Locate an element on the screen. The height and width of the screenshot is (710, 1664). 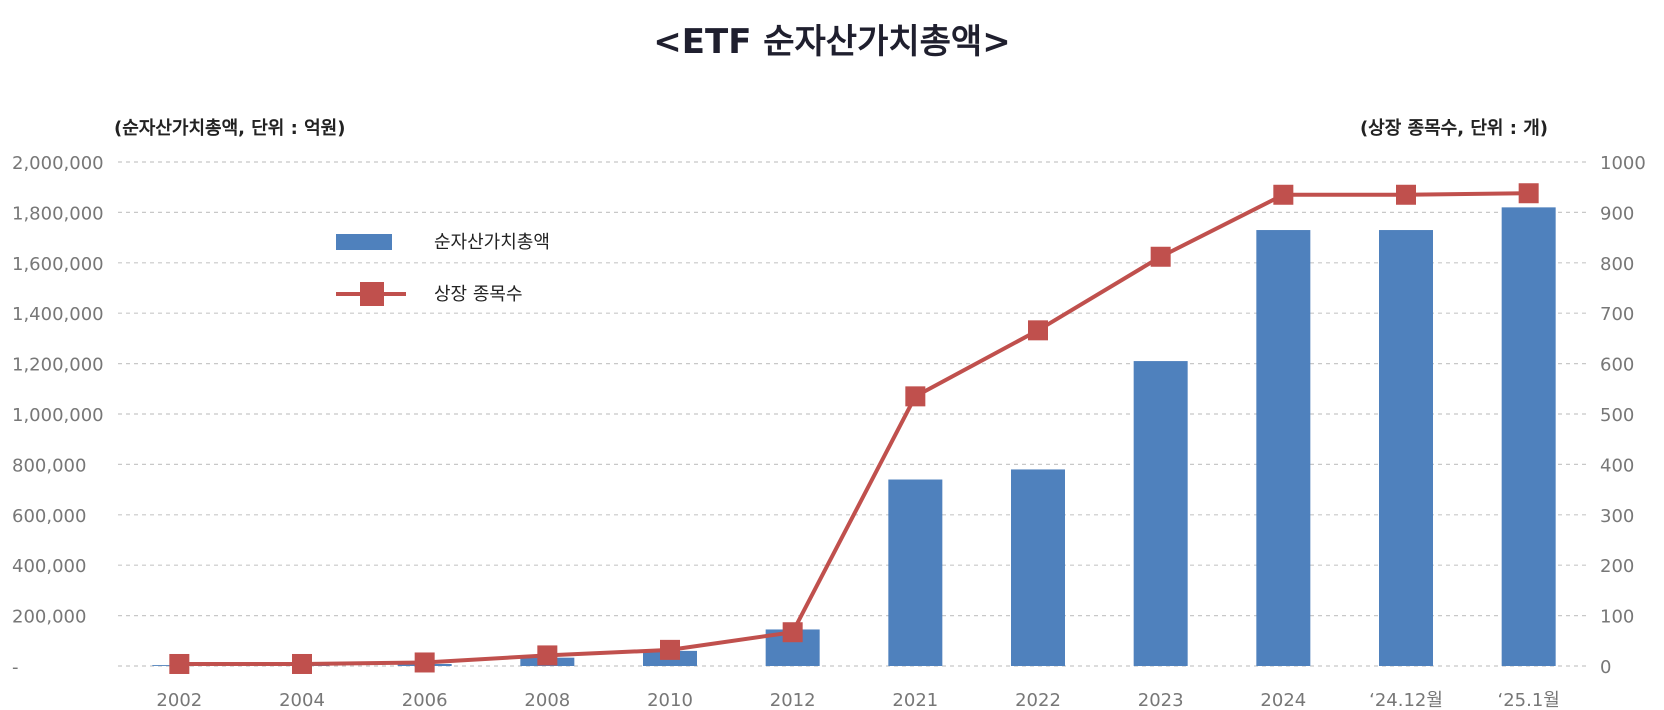
legend-bar-swatch is located at coordinates (364, 242).